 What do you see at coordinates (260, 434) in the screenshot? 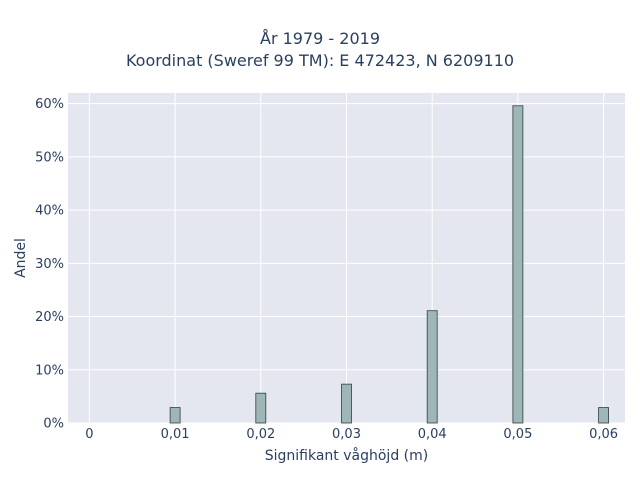
I see `x-tick-label: 0,02` at bounding box center [260, 434].